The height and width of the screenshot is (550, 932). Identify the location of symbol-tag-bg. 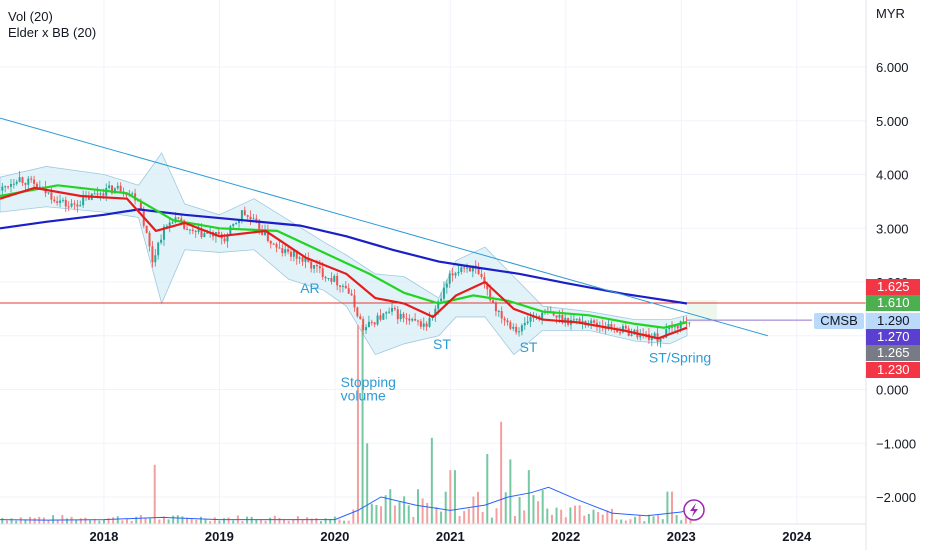
(839, 321).